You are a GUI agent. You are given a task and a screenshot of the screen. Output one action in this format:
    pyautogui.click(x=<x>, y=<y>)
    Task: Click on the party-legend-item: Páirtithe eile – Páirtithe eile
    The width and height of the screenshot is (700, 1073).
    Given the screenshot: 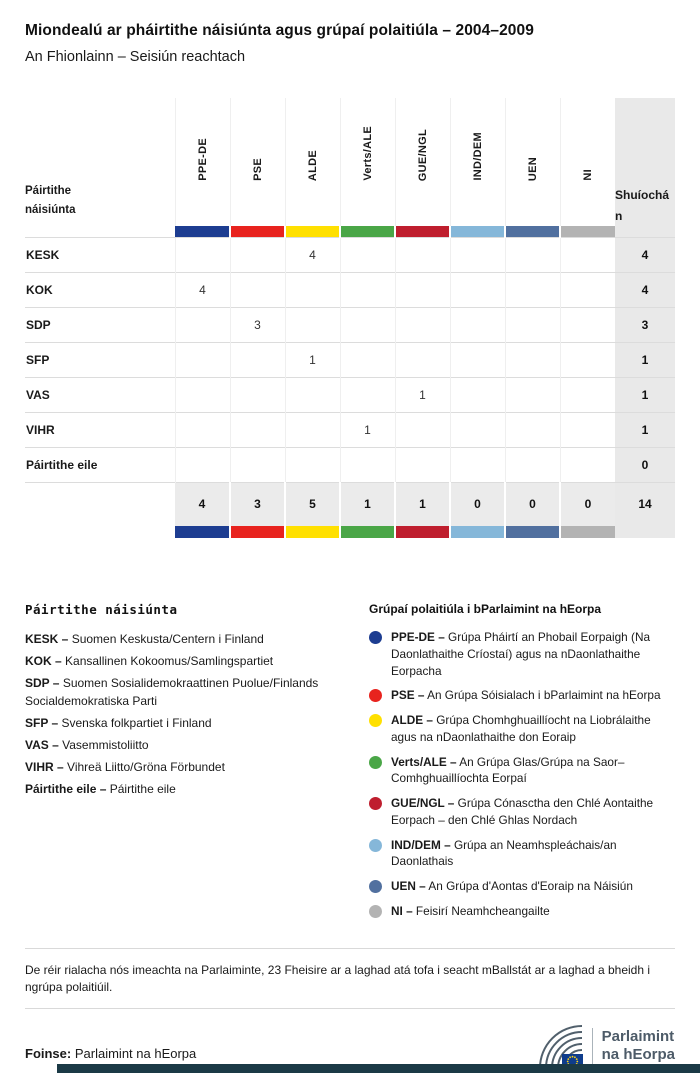 What is the action you would take?
    pyautogui.click(x=190, y=789)
    